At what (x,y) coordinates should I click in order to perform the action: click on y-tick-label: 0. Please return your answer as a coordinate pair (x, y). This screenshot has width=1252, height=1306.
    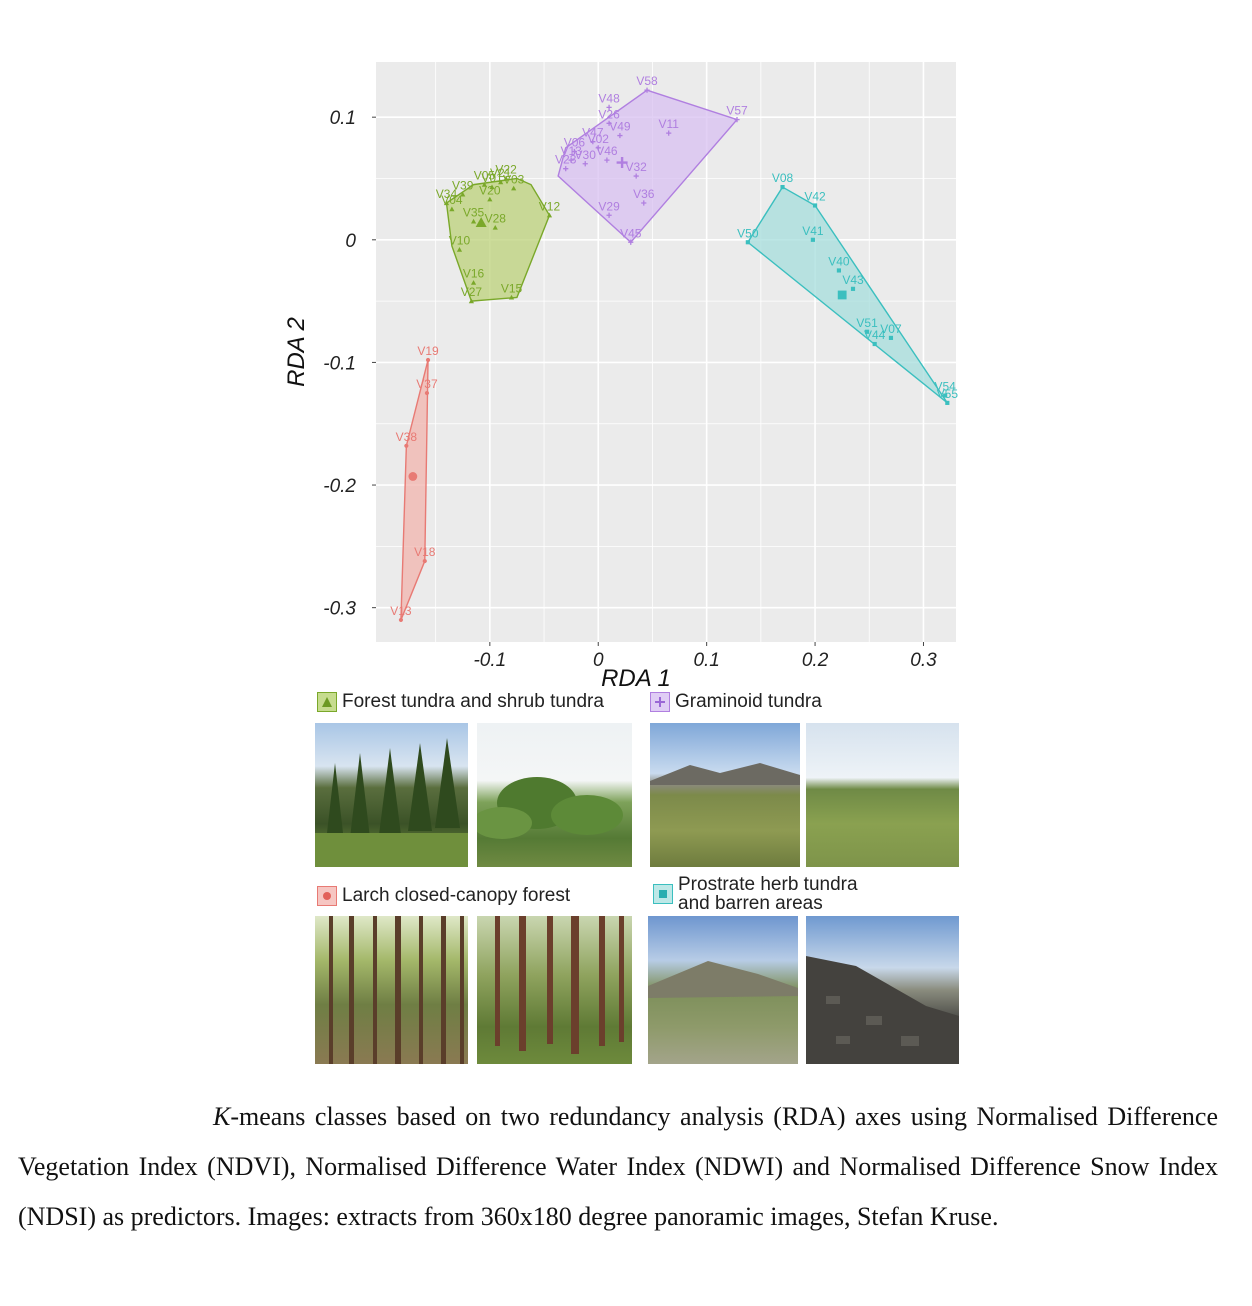
    Looking at the image, I should click on (350, 241).